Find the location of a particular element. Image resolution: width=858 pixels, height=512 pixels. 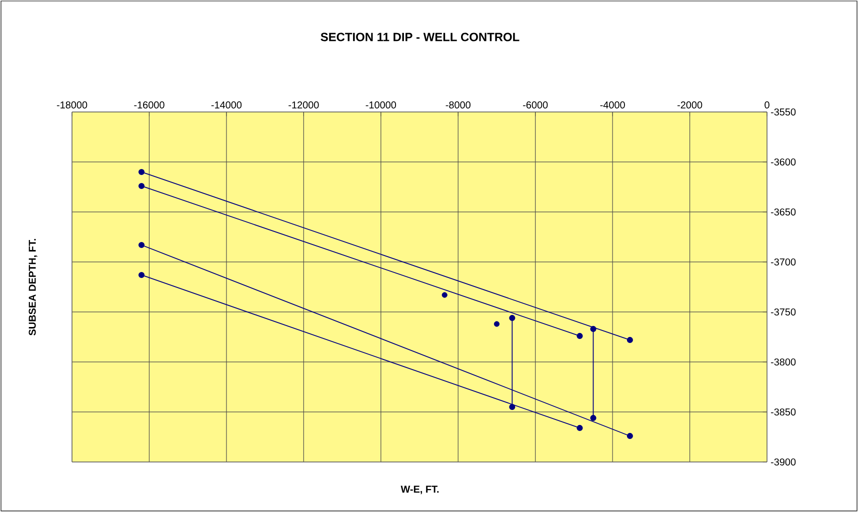

x-tick-label: -16000 is located at coordinates (149, 104).